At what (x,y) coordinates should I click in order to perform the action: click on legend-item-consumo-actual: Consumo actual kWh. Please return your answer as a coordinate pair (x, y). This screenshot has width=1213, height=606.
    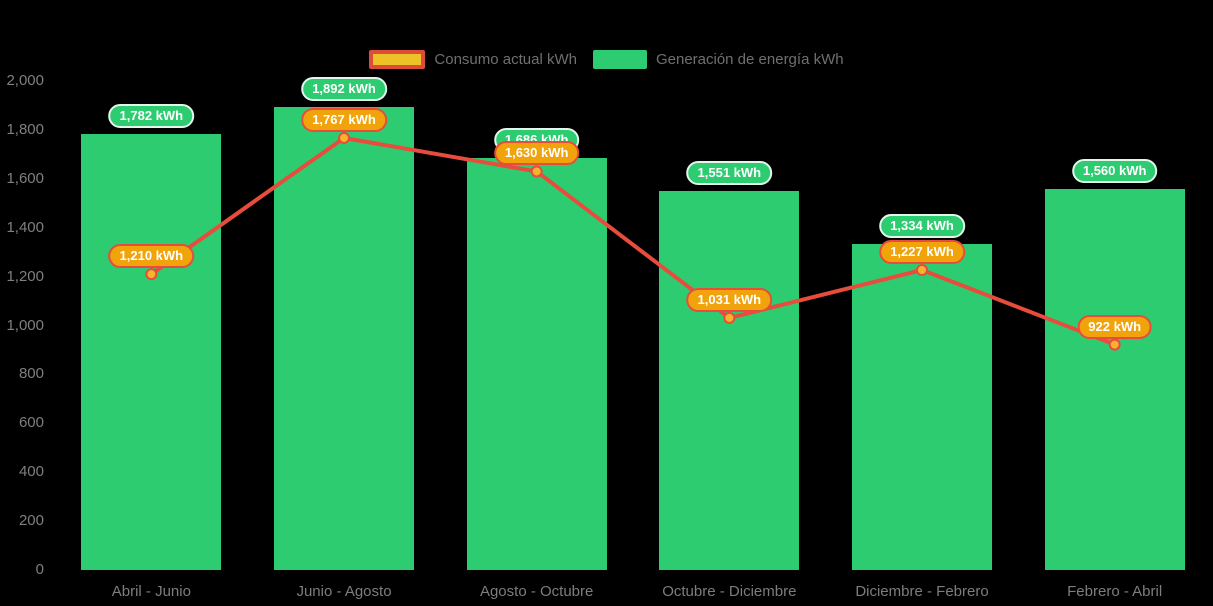
    Looking at the image, I should click on (473, 59).